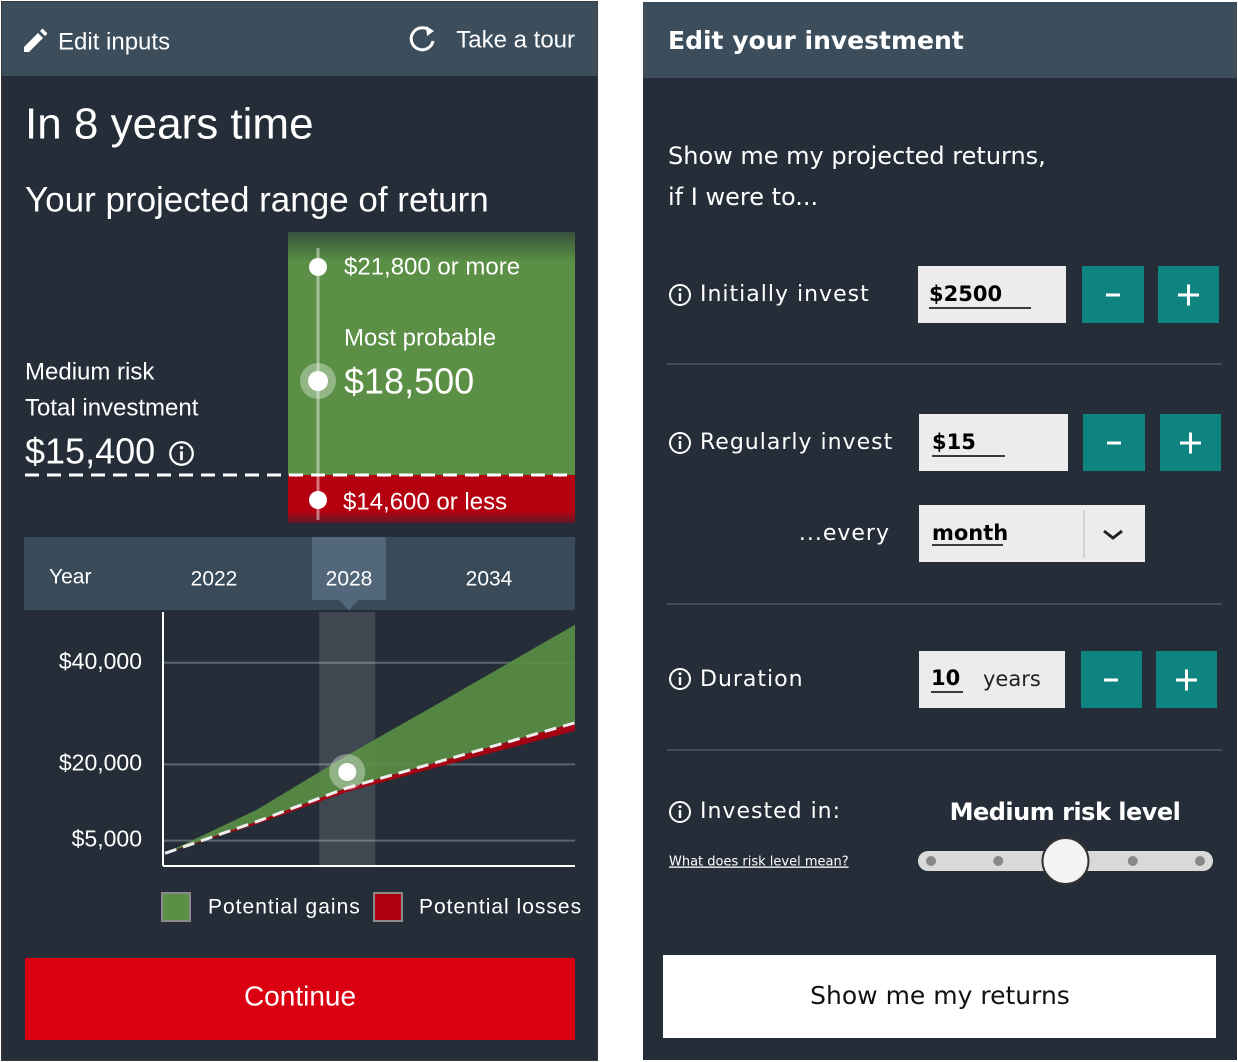 The image size is (1238, 1062). Describe the element at coordinates (965, 294) in the screenshot. I see `input-value: $2500` at that location.